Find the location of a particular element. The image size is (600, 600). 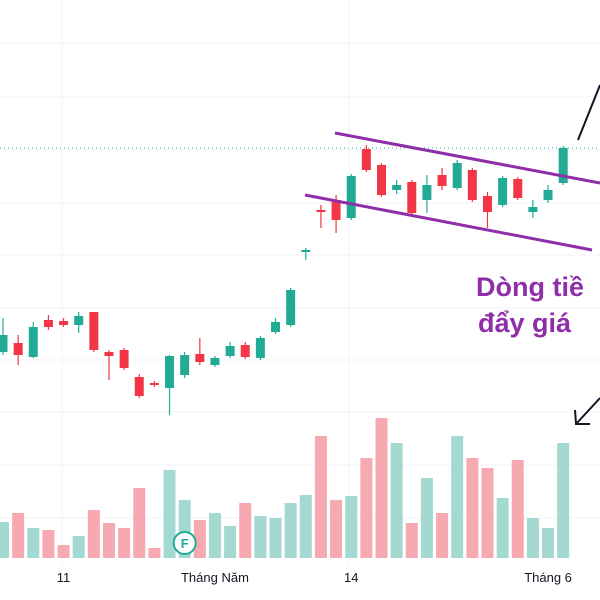

x-axis: 11 Tháng Năm 14 Tháng 6 F is located at coordinates (314, 558).